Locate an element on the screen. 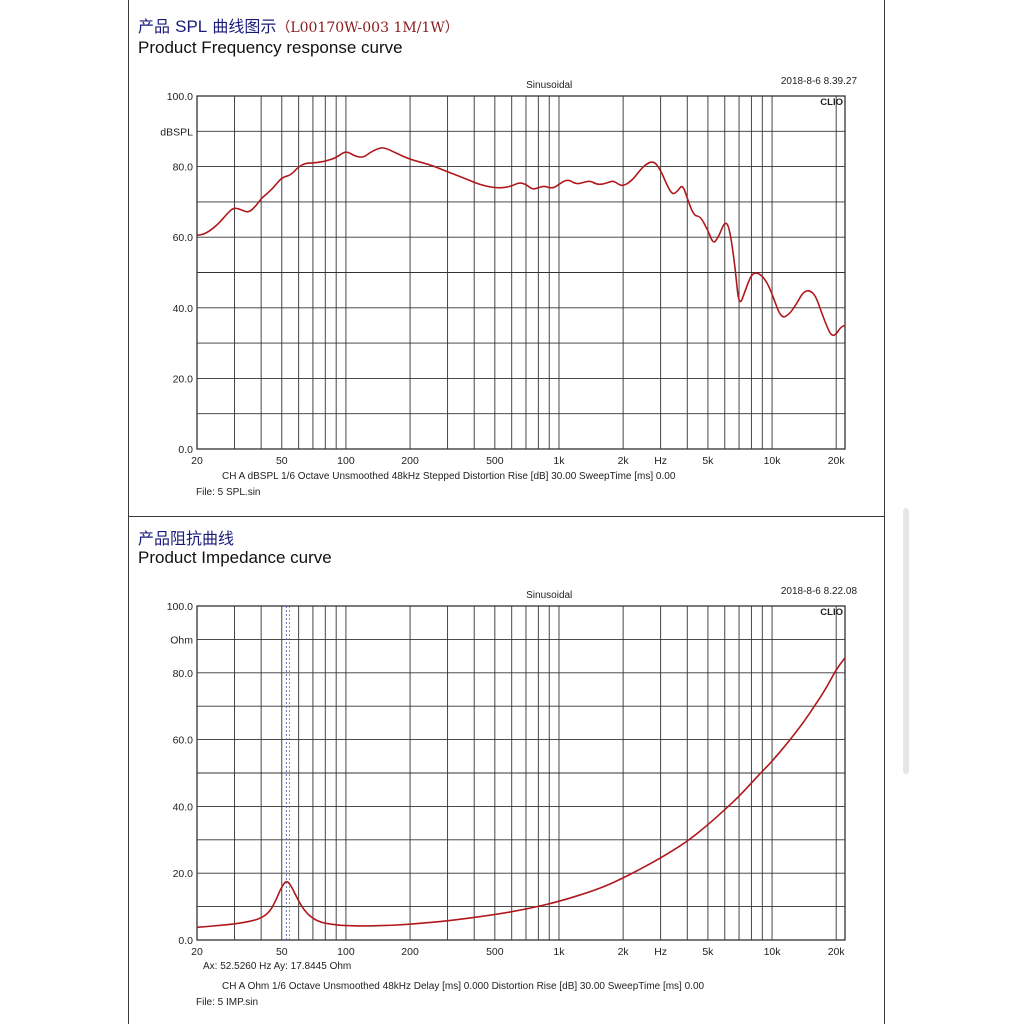 The height and width of the screenshot is (1024, 1024). spl-title-cn-spl: SPL is located at coordinates (191, 26).